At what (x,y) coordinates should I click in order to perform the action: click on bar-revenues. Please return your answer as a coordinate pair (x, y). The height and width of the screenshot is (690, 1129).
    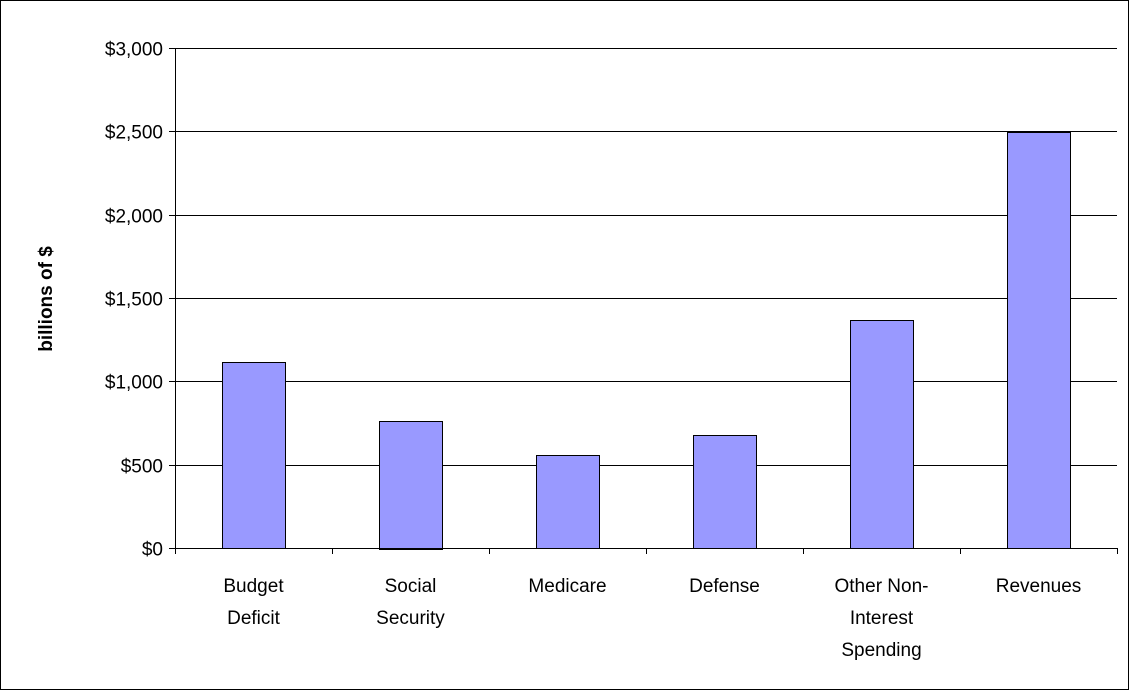
    Looking at the image, I should click on (1039, 340).